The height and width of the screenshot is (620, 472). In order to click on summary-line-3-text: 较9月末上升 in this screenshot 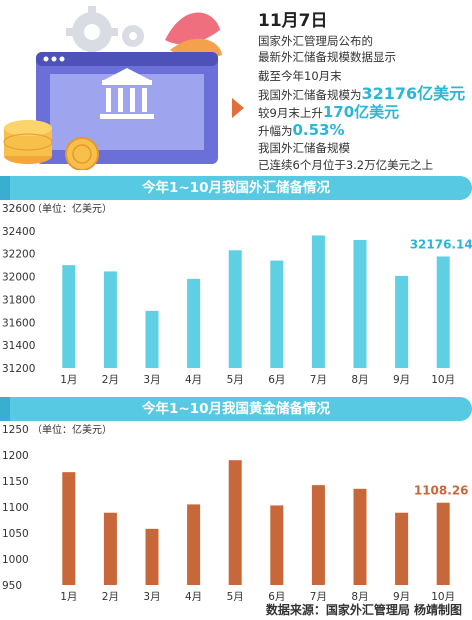, I will do `click(290, 113)`.